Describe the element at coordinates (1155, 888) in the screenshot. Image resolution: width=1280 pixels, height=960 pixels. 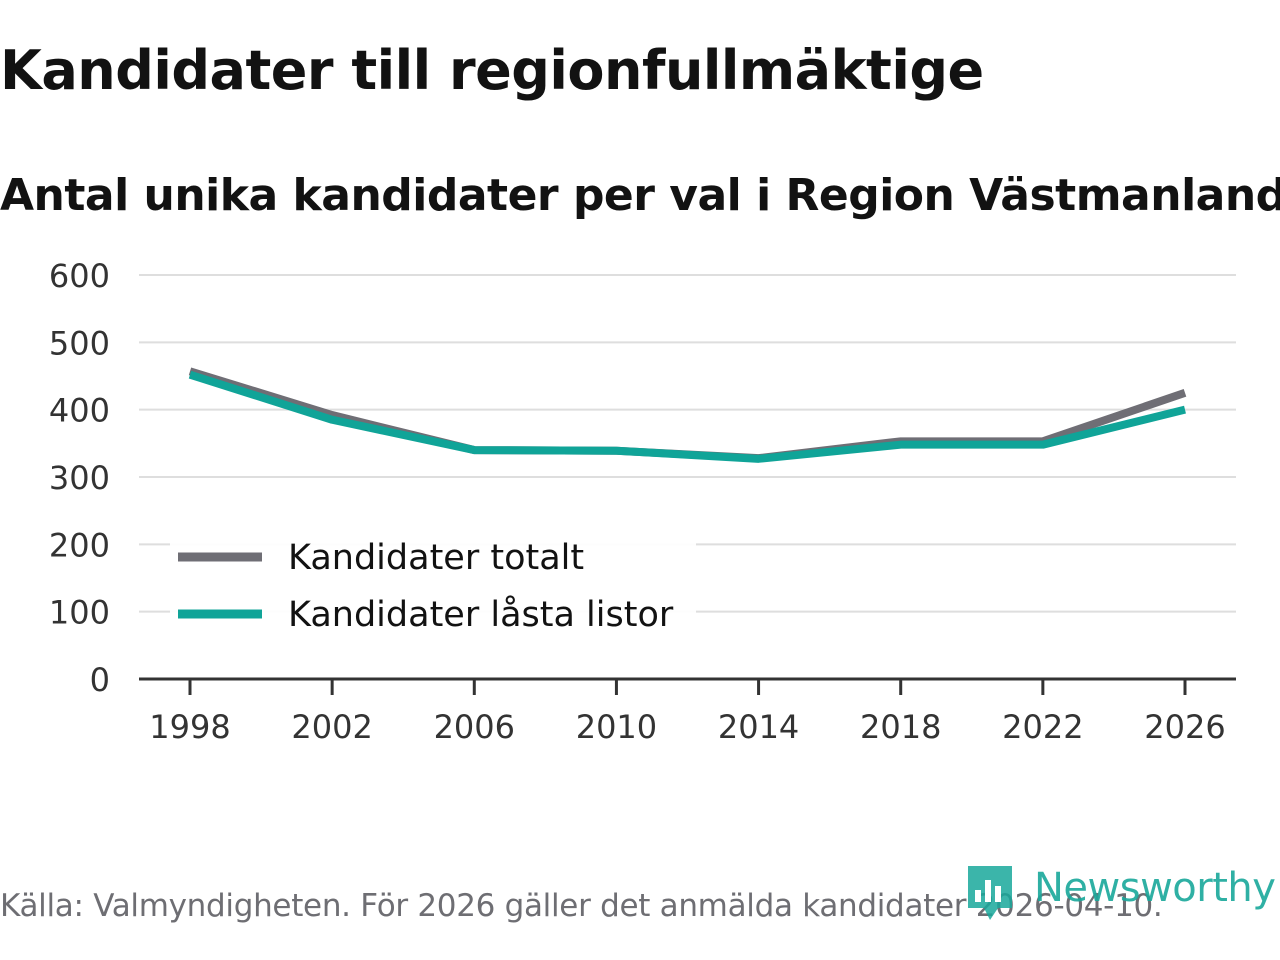
I see `brand-name: Newsworthy` at that location.